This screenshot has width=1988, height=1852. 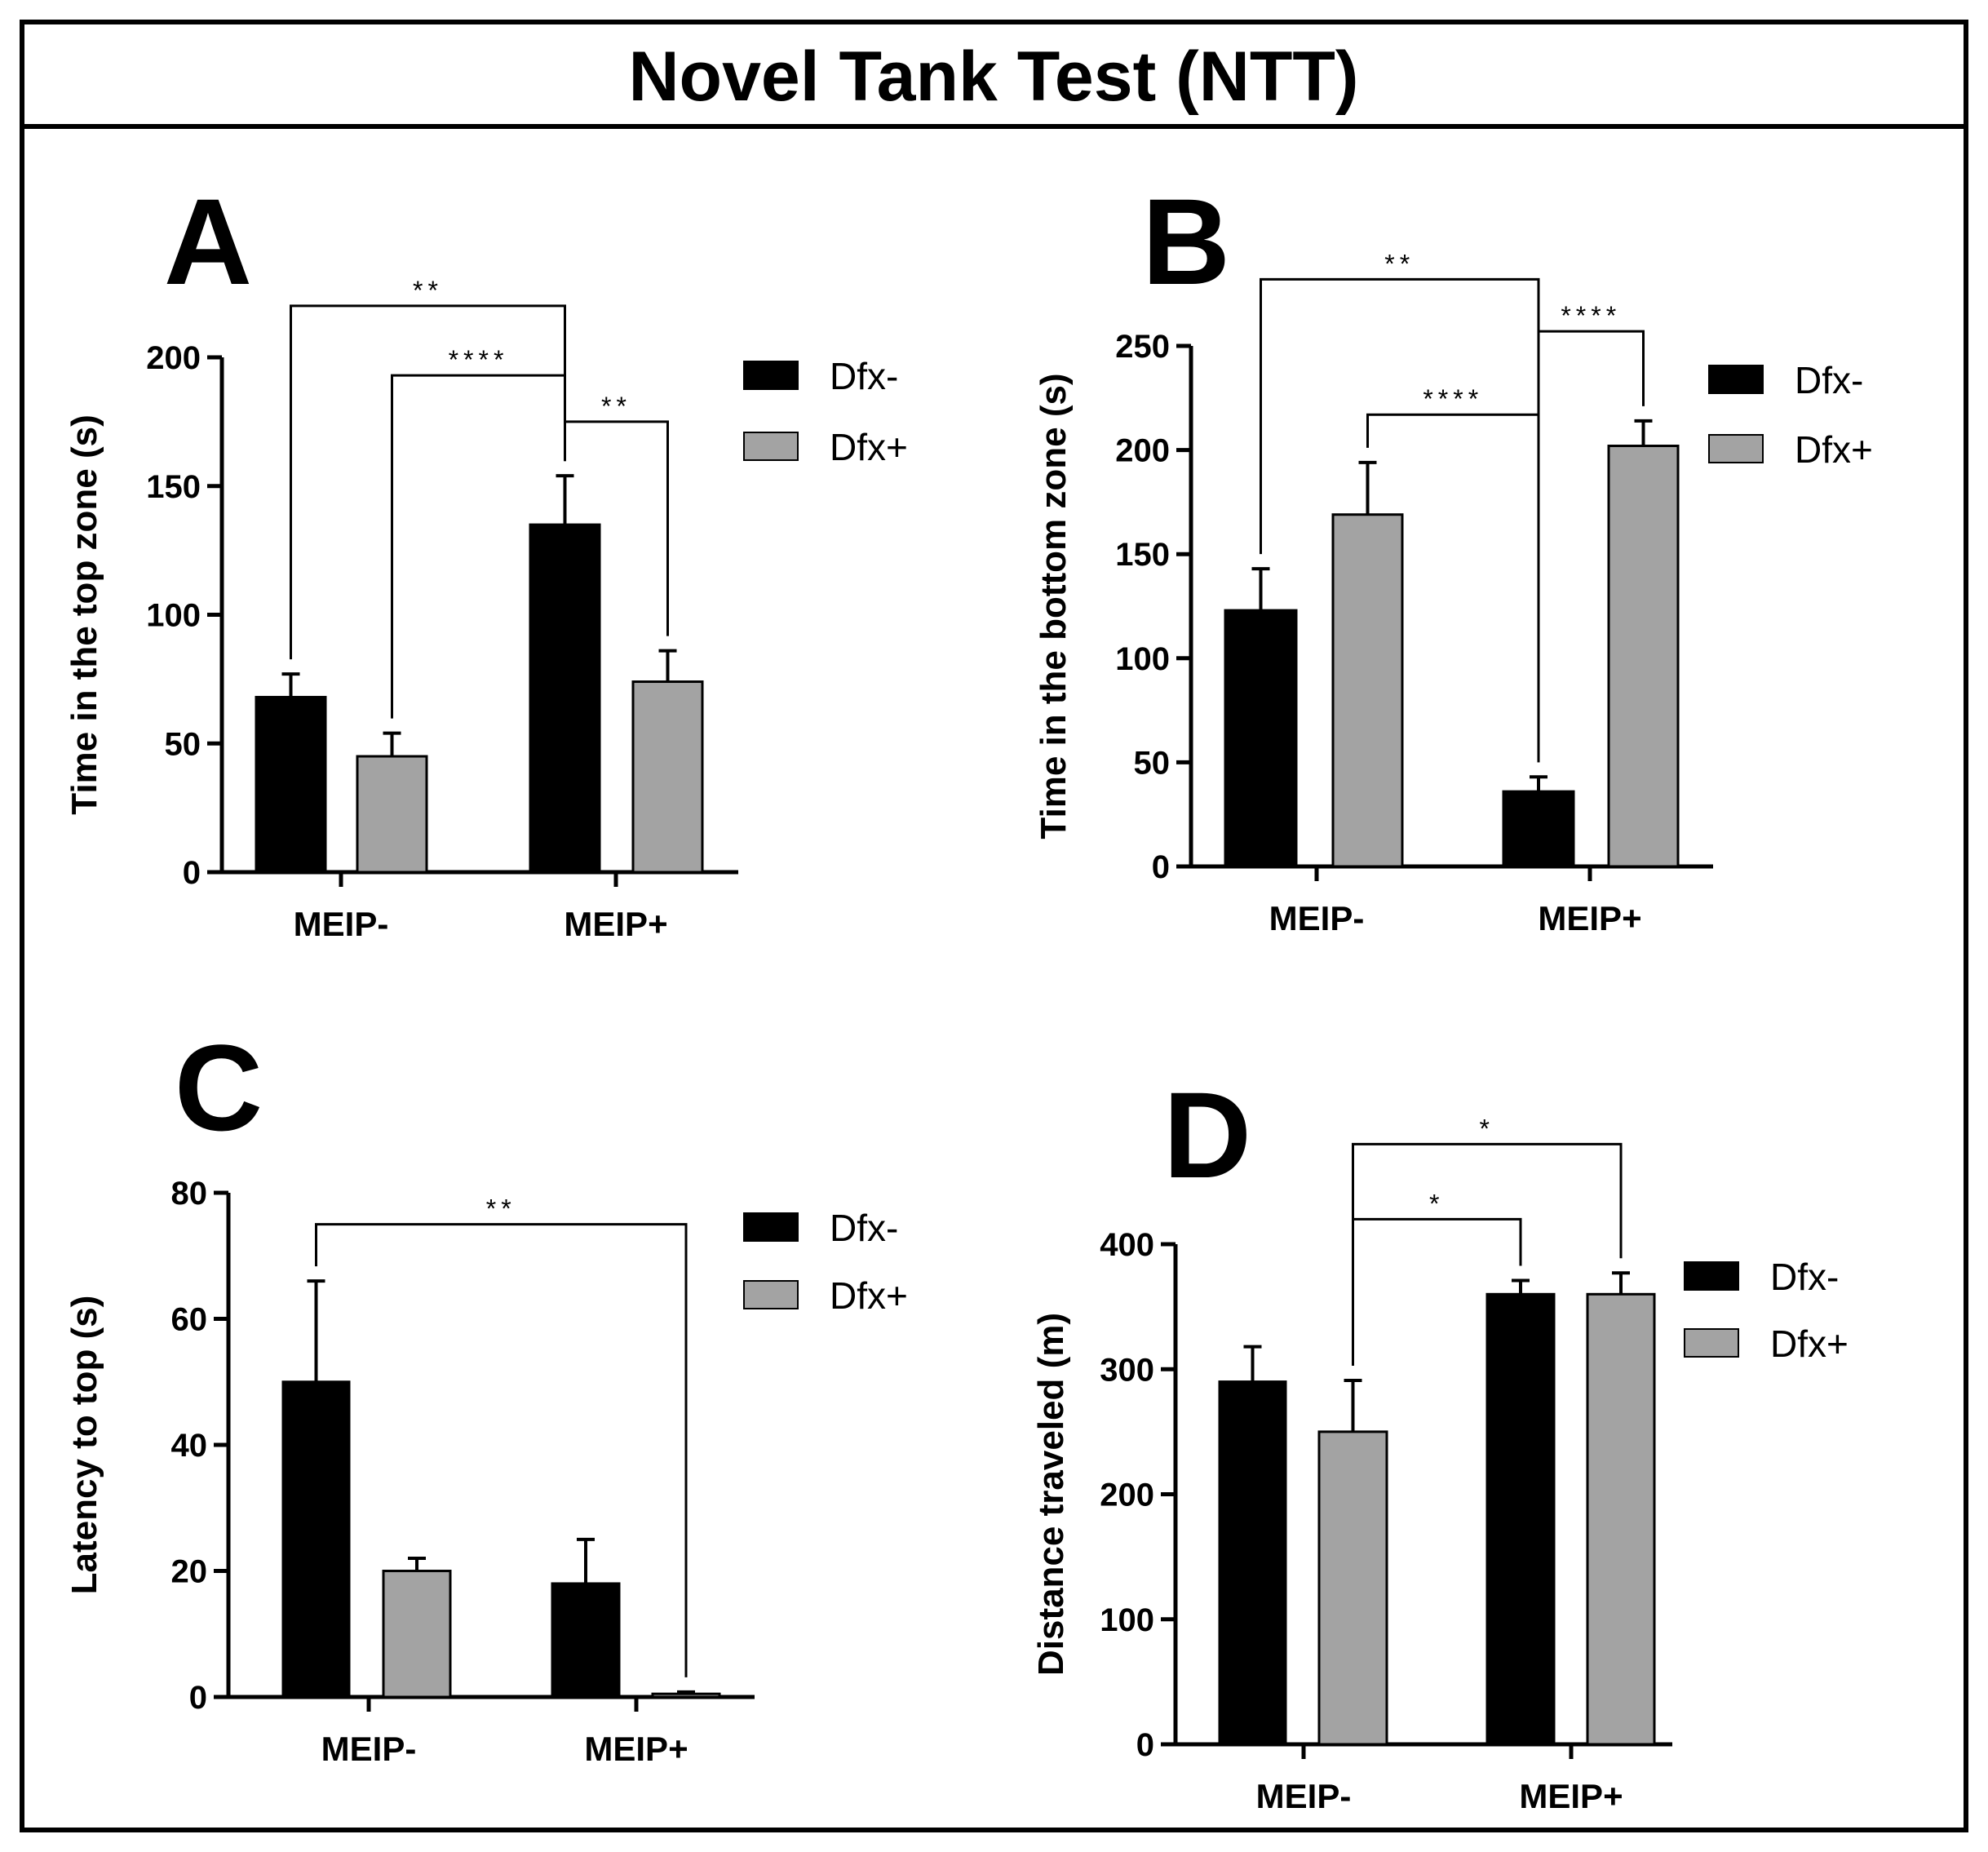 What do you see at coordinates (1207, 1134) in the screenshot?
I see `panel-letter: D` at bounding box center [1207, 1134].